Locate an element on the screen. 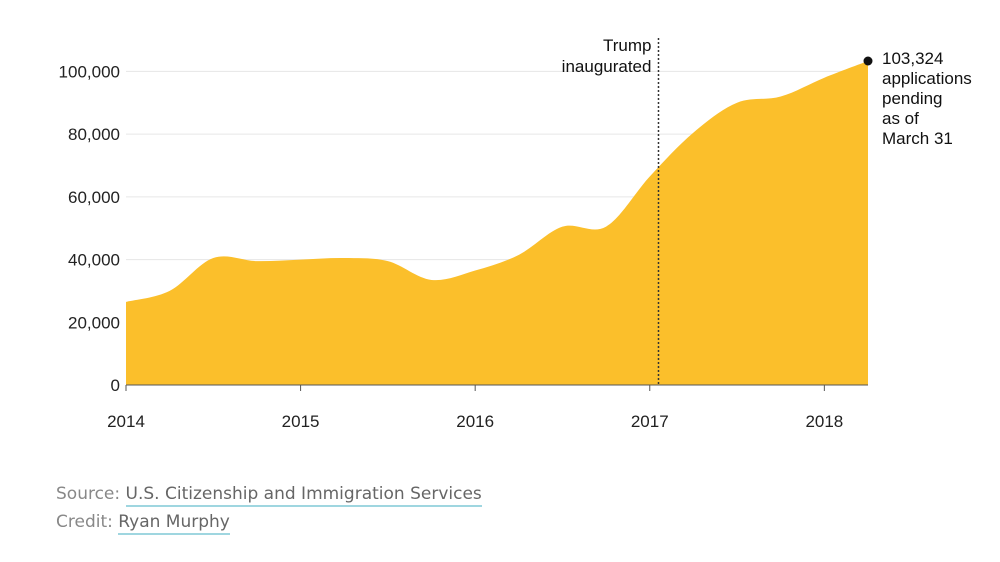  x-axis-ticks: 2014 2015 2016 2017 2018 is located at coordinates (475, 408).